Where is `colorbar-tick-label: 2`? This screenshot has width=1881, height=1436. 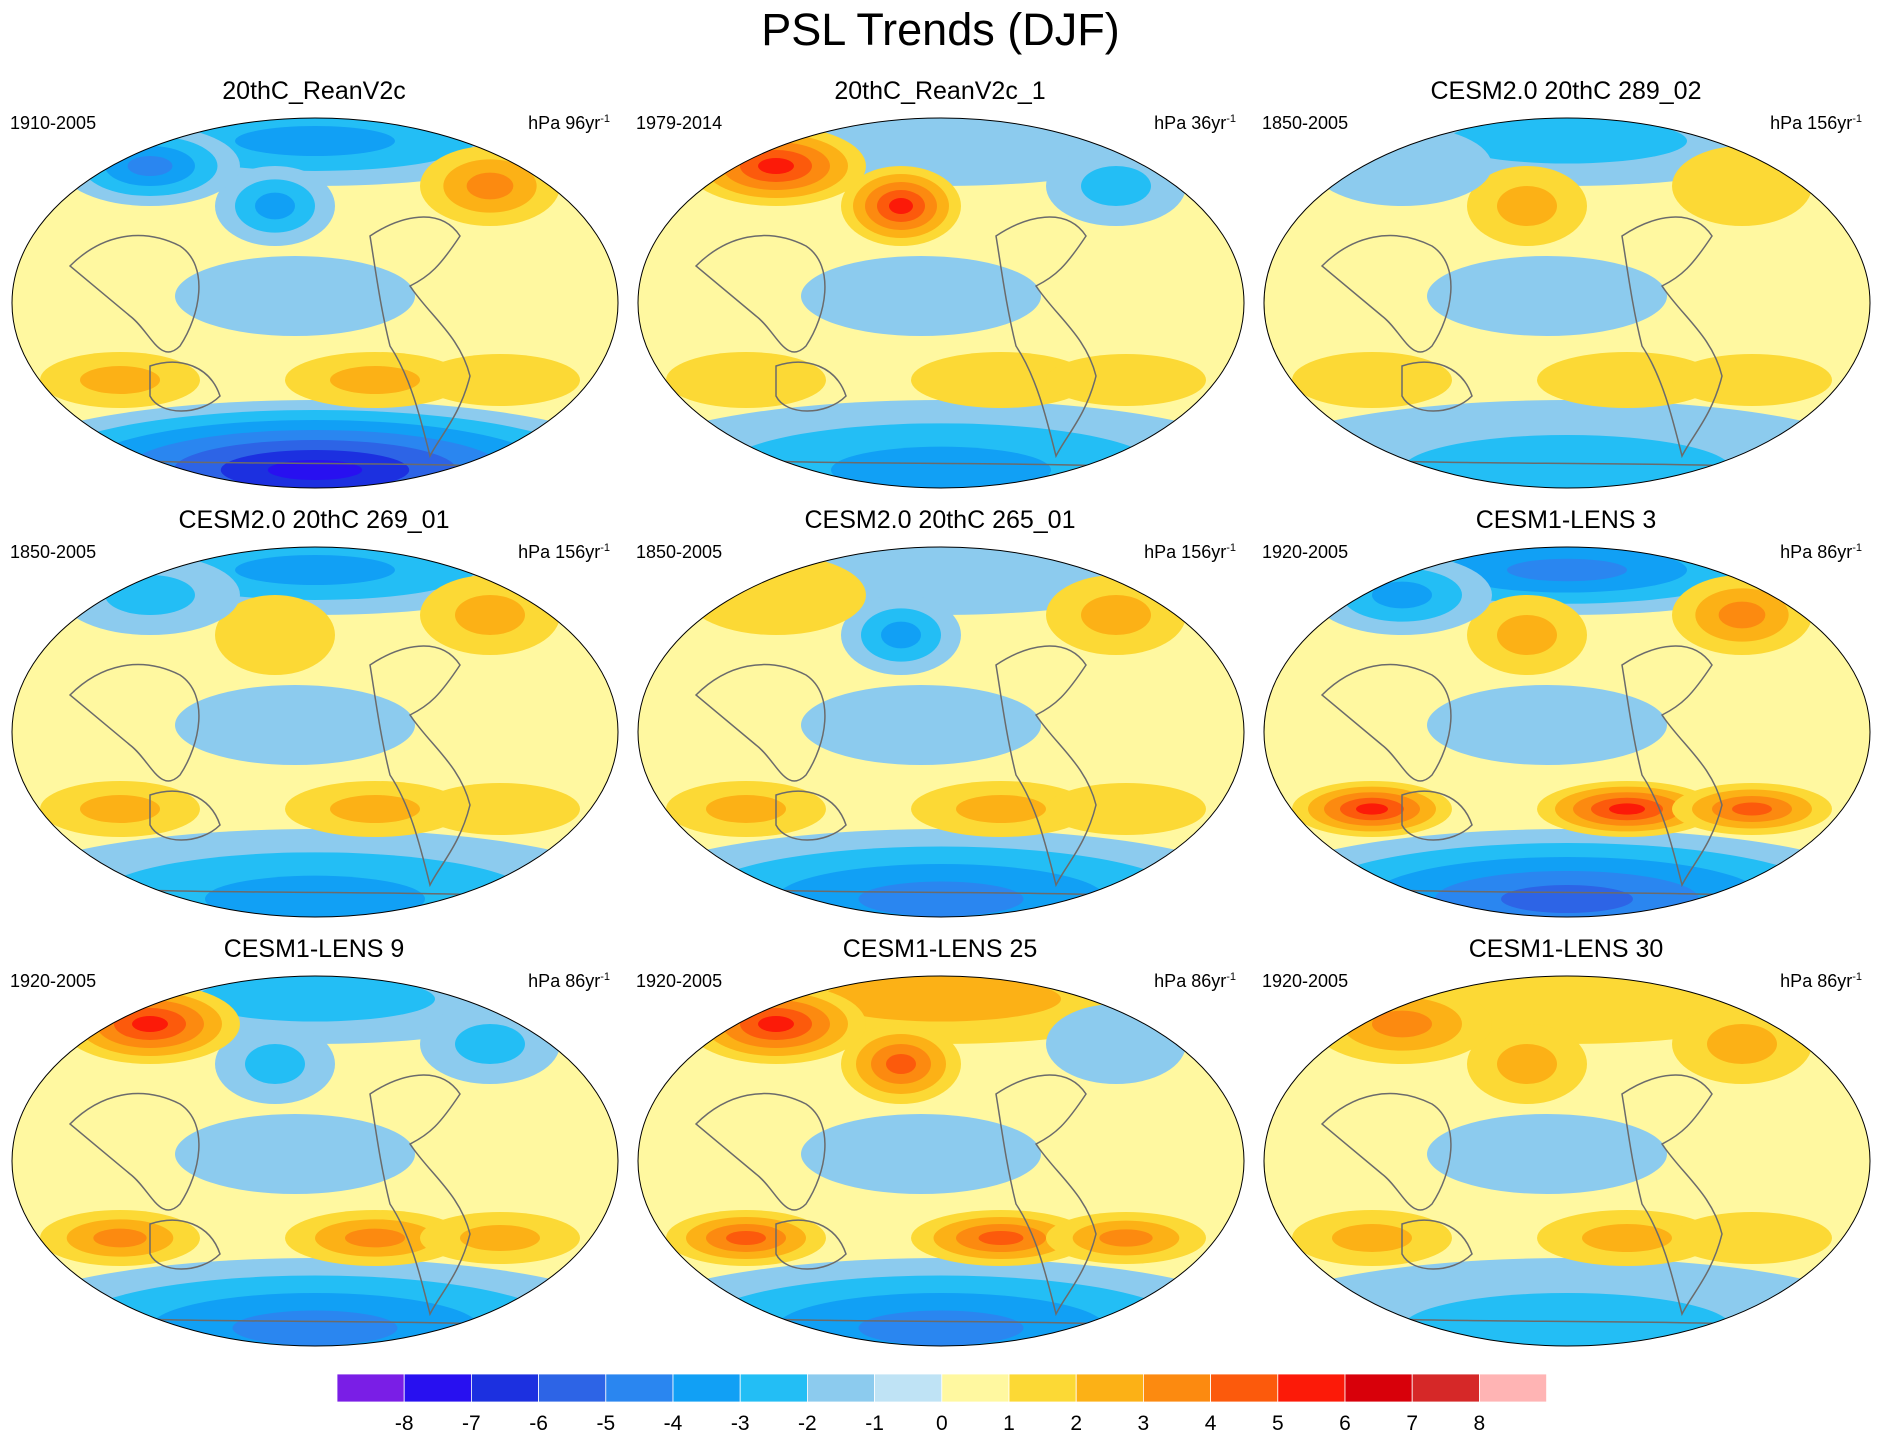 colorbar-tick-label: 2 is located at coordinates (1076, 1423).